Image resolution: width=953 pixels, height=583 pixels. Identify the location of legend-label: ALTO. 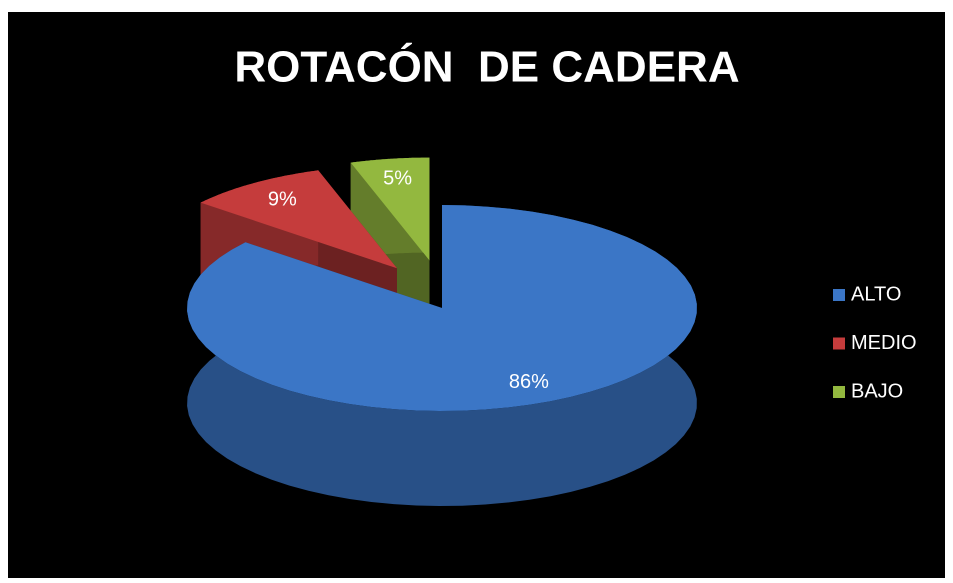
(876, 294).